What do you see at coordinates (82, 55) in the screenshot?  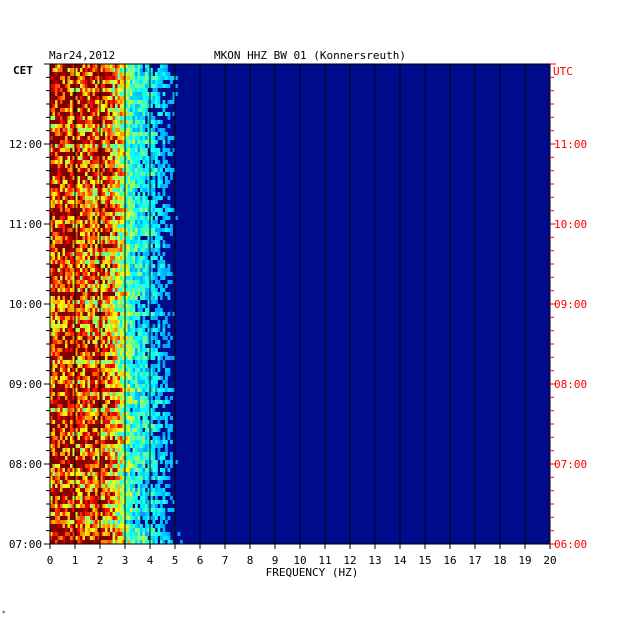 I see `date-label: Mar24,2012` at bounding box center [82, 55].